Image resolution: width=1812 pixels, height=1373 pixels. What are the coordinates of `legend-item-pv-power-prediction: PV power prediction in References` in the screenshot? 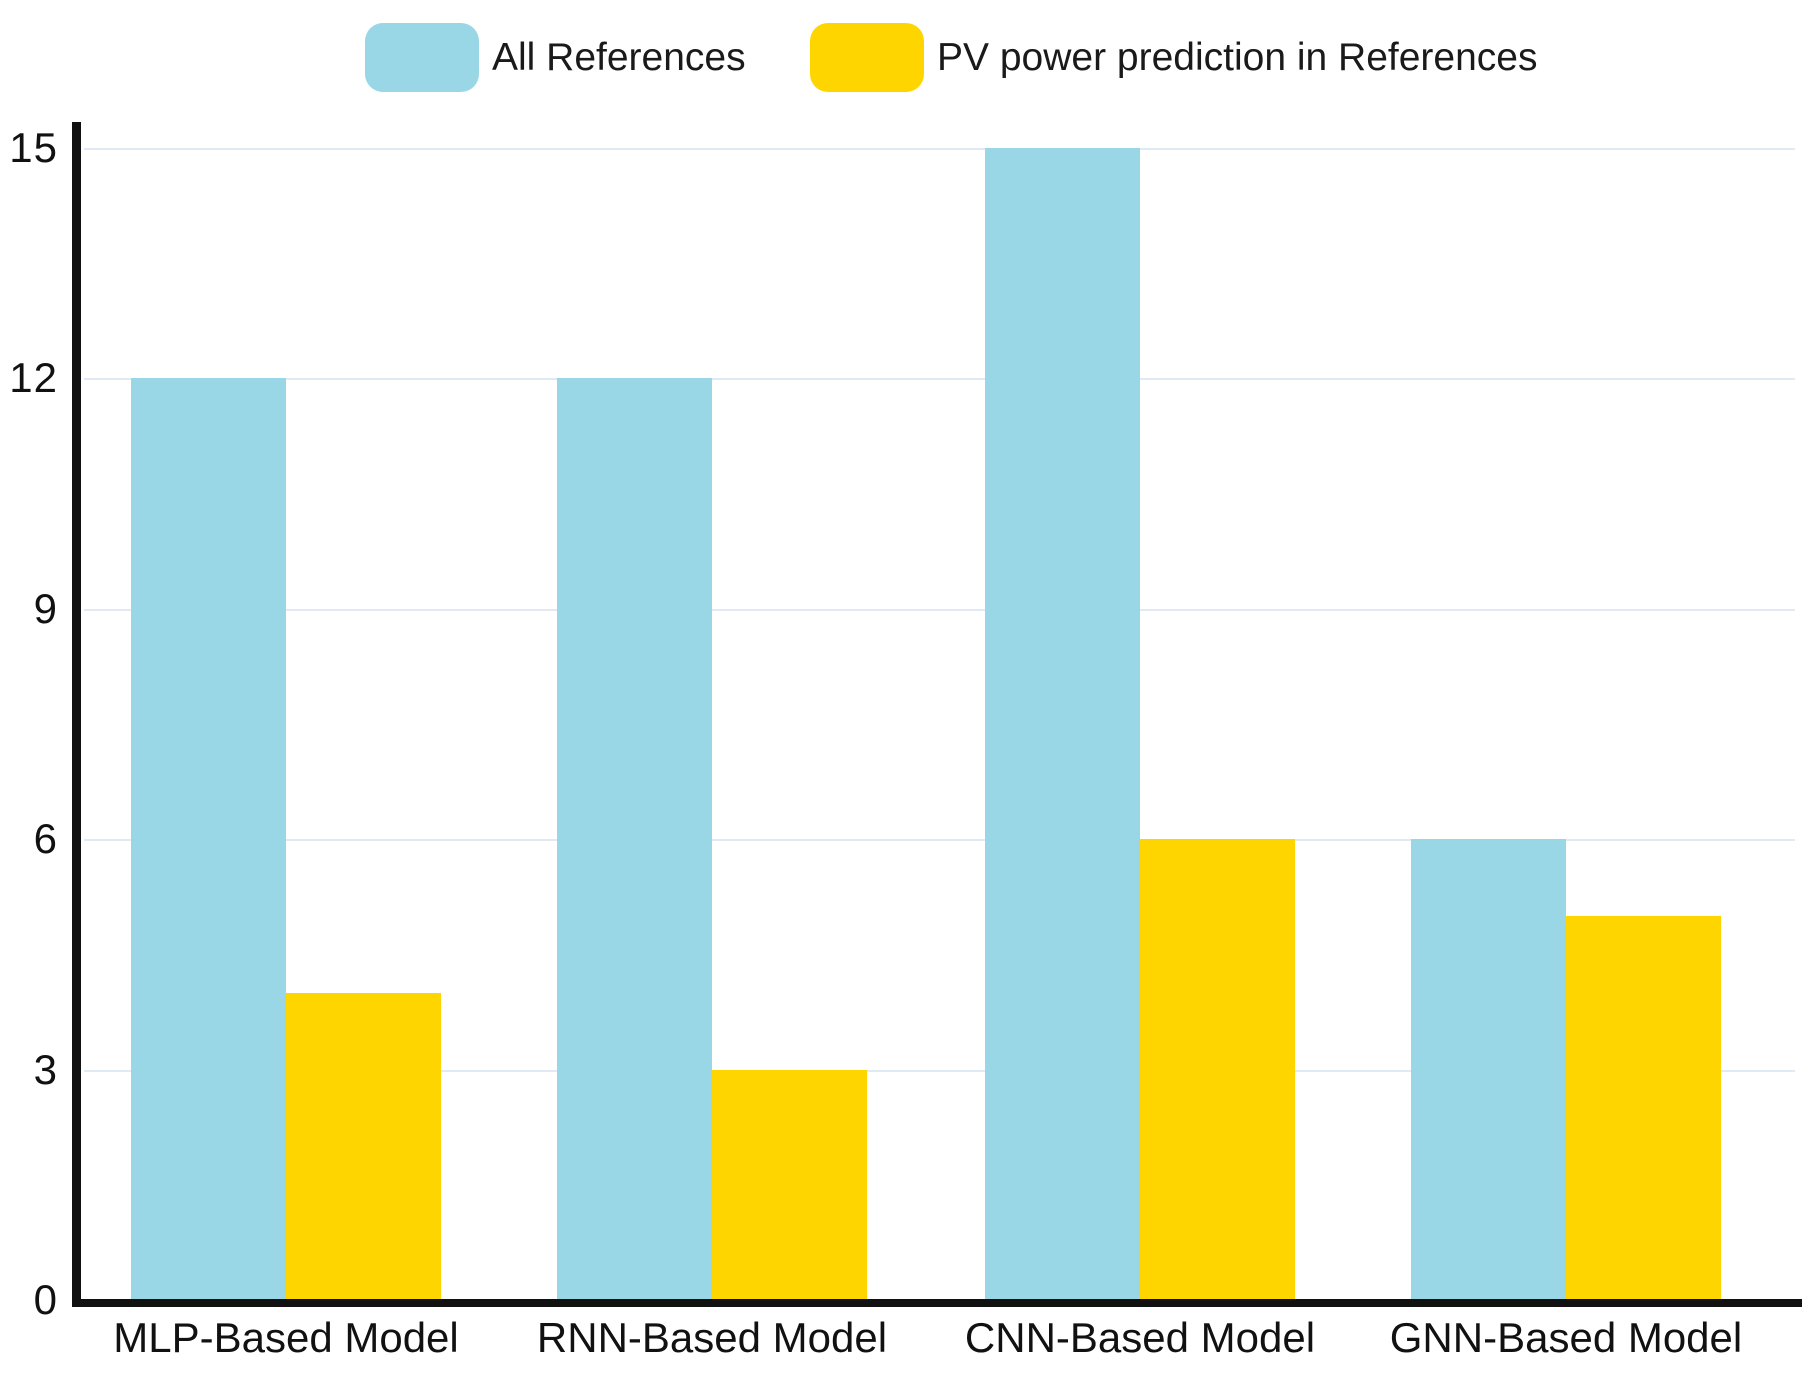 It's located at (1173, 57).